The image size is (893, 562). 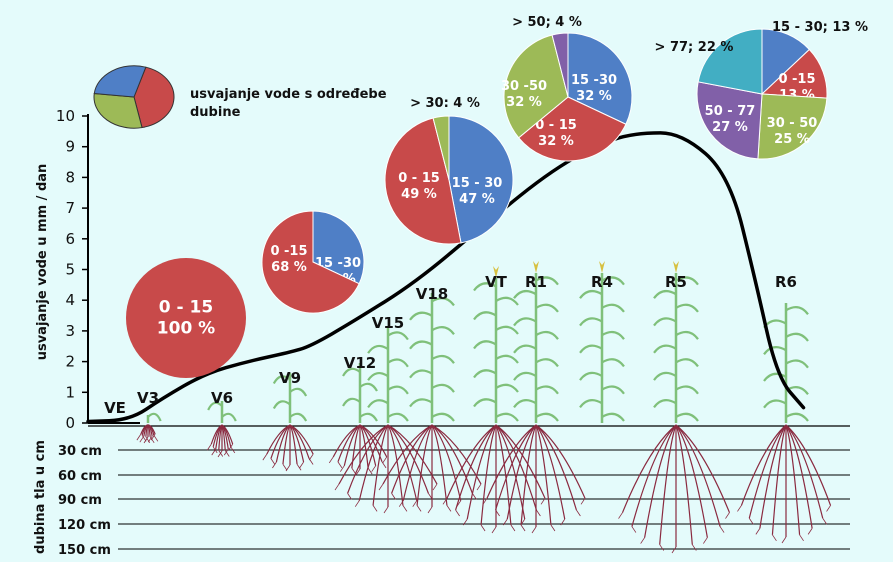 What do you see at coordinates (786, 282) in the screenshot?
I see `stage-label: R6` at bounding box center [786, 282].